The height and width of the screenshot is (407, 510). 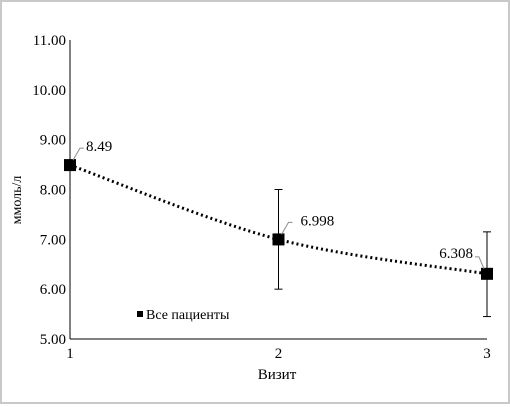 What do you see at coordinates (49, 91) in the screenshot?
I see `y-tick-label: 10.00` at bounding box center [49, 91].